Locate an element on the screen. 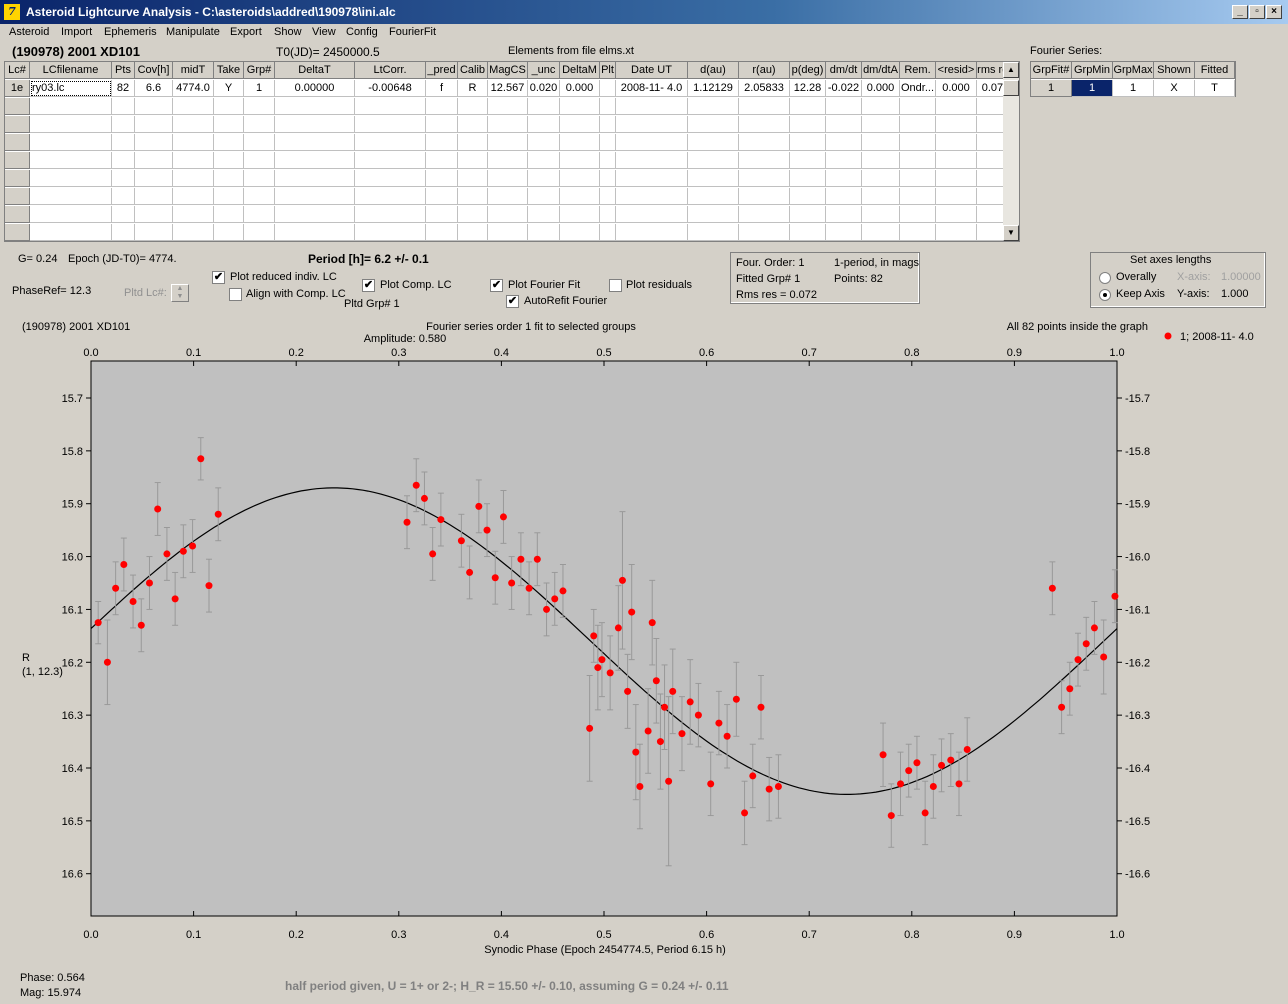 The image size is (1288, 1004). table-cell: 1 is located at coordinates (259, 88).